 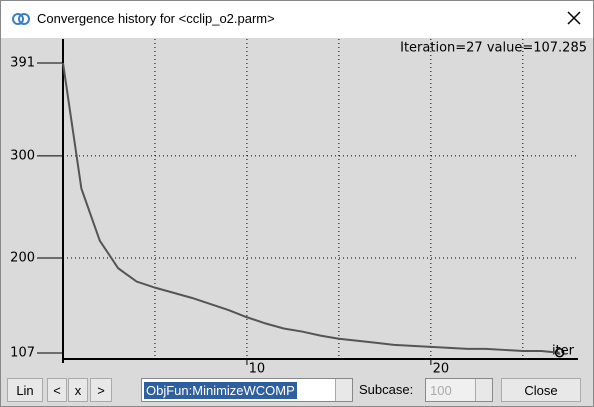 I want to click on subcase-select: 100, so click(x=459, y=390).